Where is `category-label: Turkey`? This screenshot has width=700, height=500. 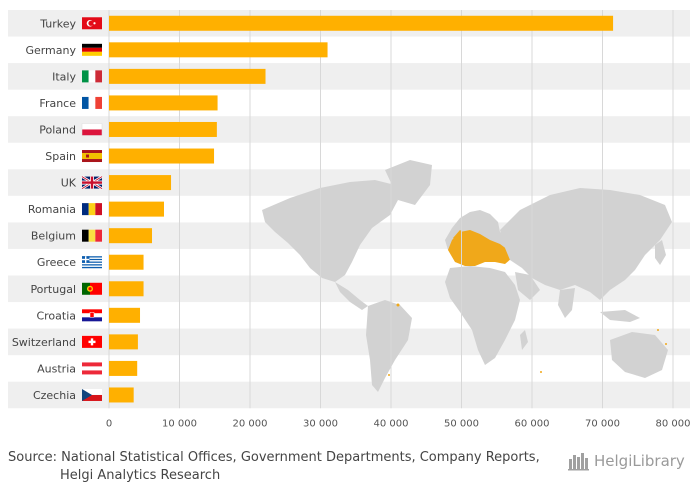 category-label: Turkey is located at coordinates (57, 23).